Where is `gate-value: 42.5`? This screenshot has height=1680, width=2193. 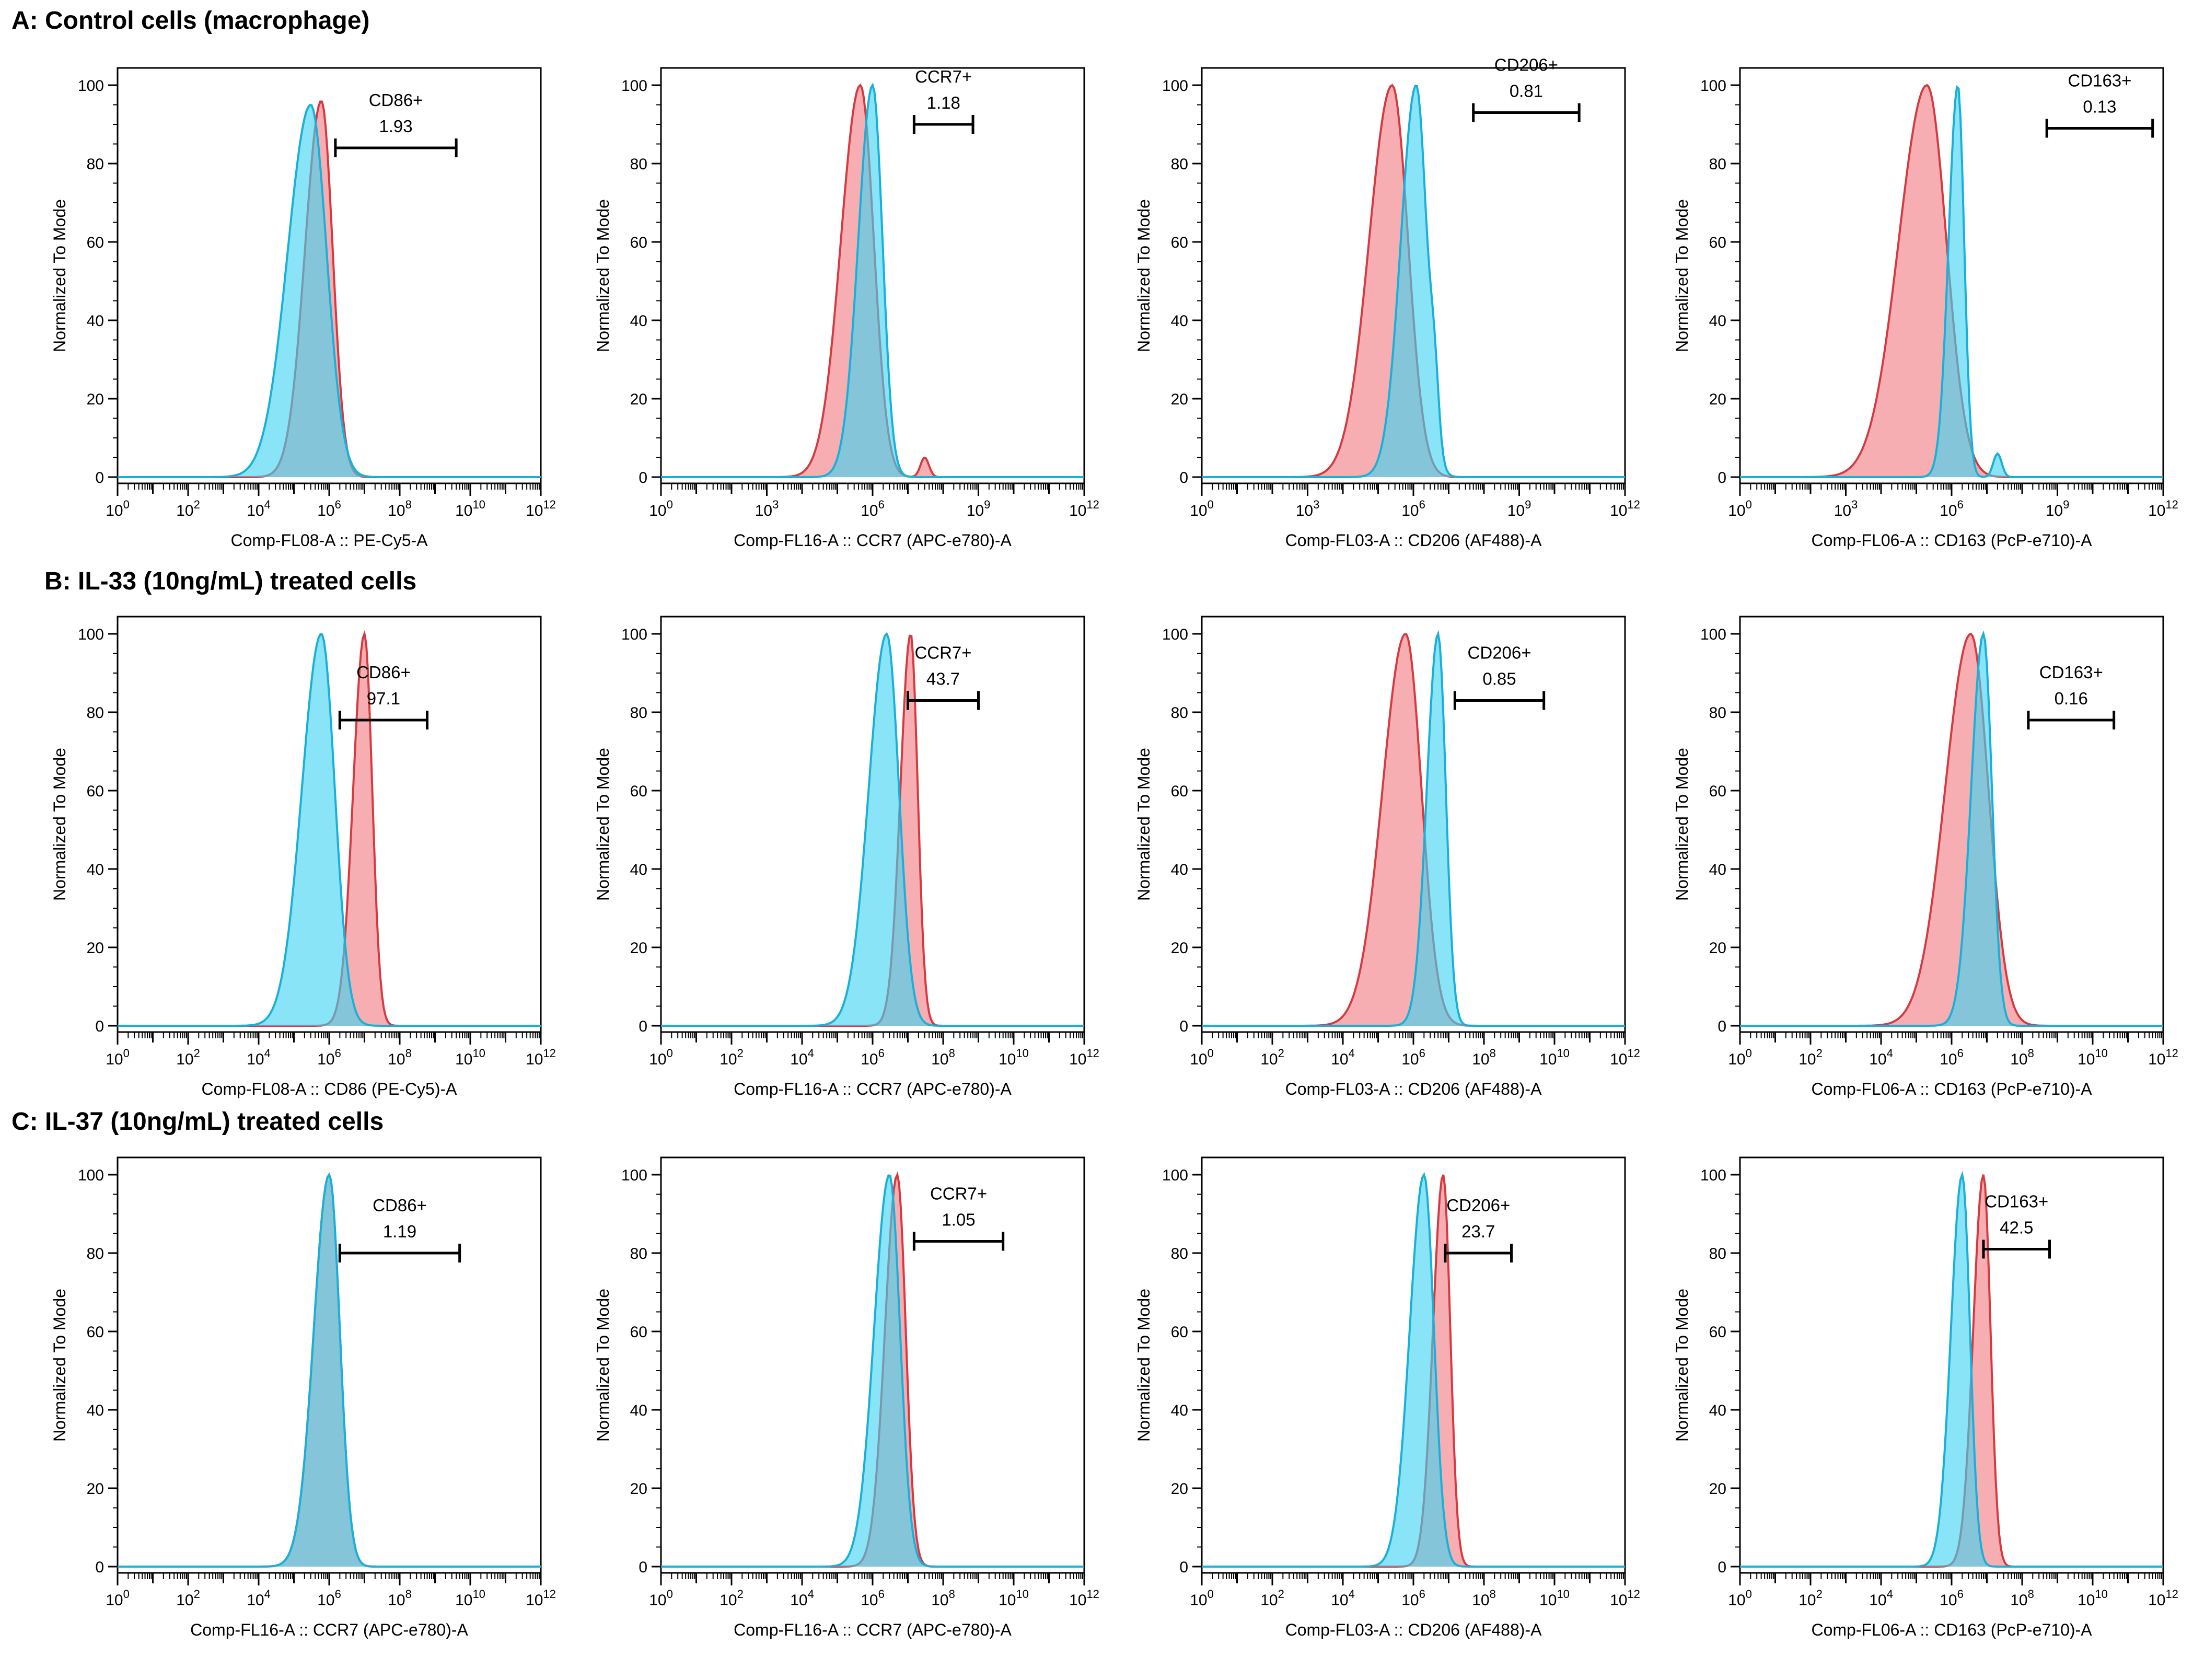 gate-value: 42.5 is located at coordinates (2016, 1227).